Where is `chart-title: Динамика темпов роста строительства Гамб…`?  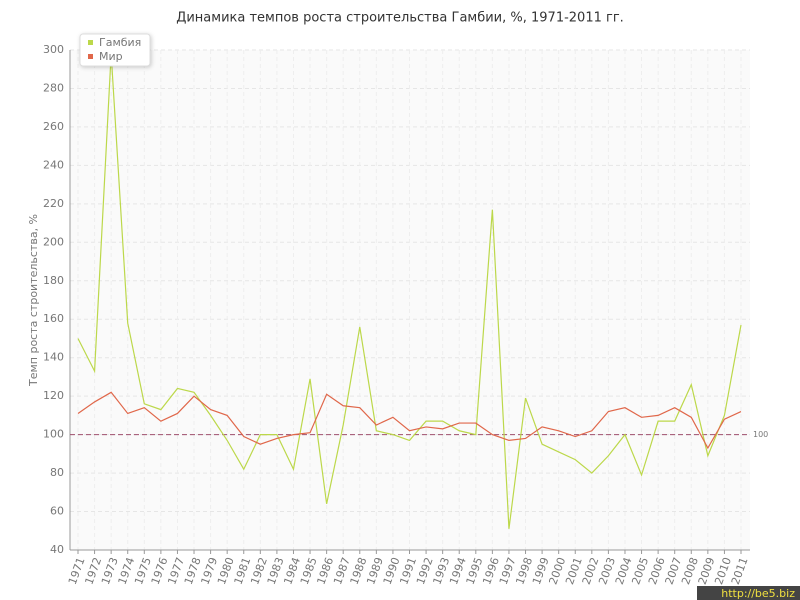 chart-title: Динамика темпов роста строительства Гамб… is located at coordinates (400, 18).